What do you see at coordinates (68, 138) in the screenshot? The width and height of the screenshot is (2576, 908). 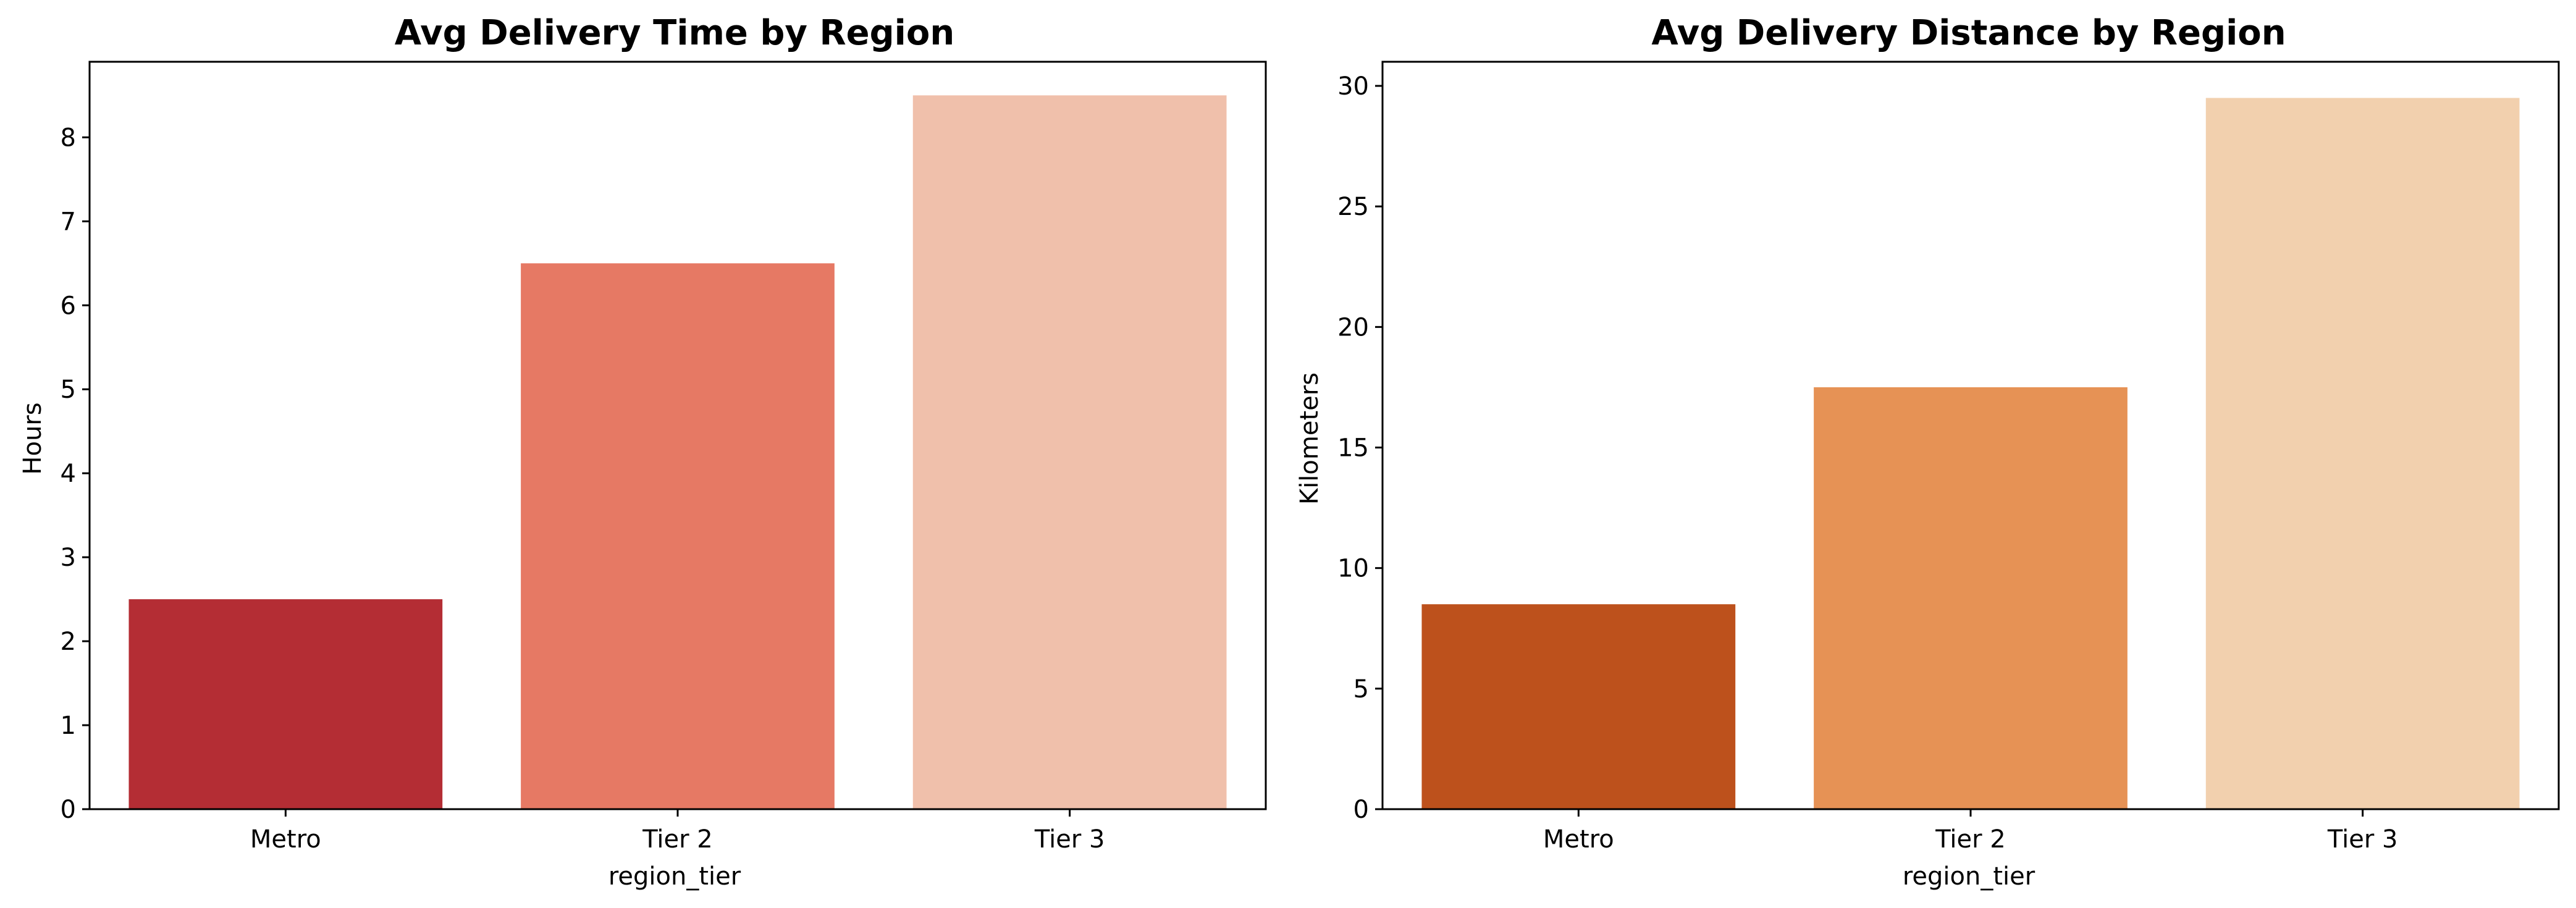 I see `y-tick-label: 8` at bounding box center [68, 138].